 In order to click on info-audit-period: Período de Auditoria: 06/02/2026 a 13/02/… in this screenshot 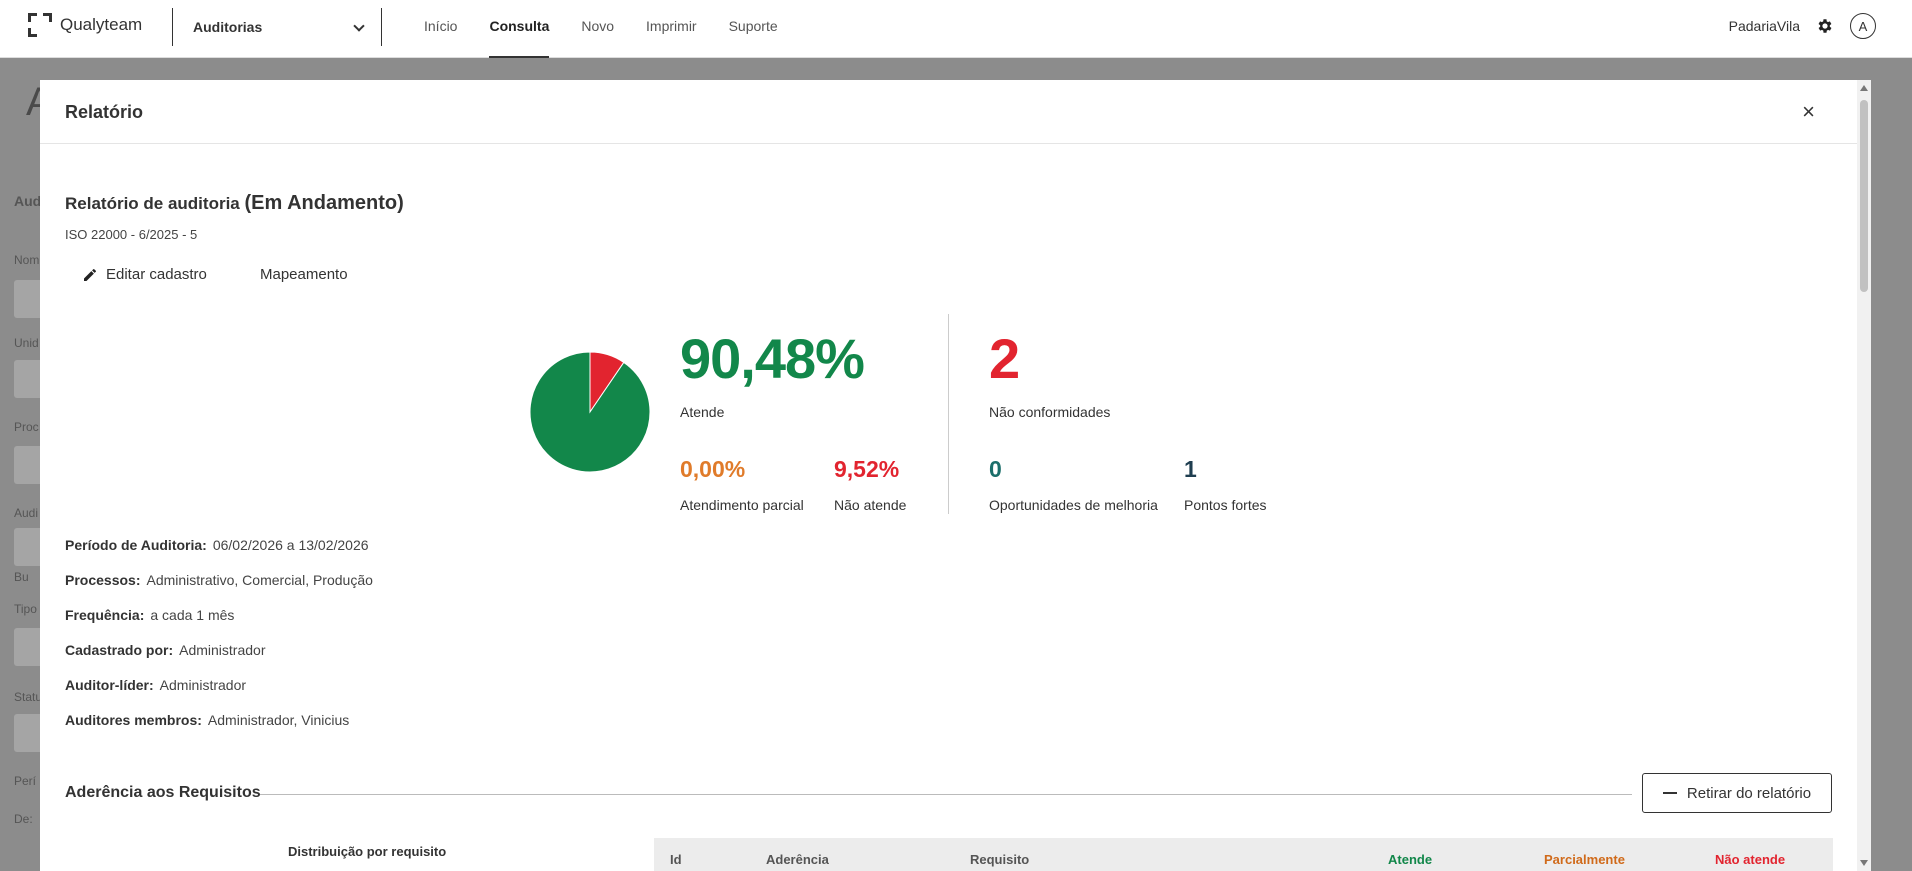, I will do `click(217, 545)`.